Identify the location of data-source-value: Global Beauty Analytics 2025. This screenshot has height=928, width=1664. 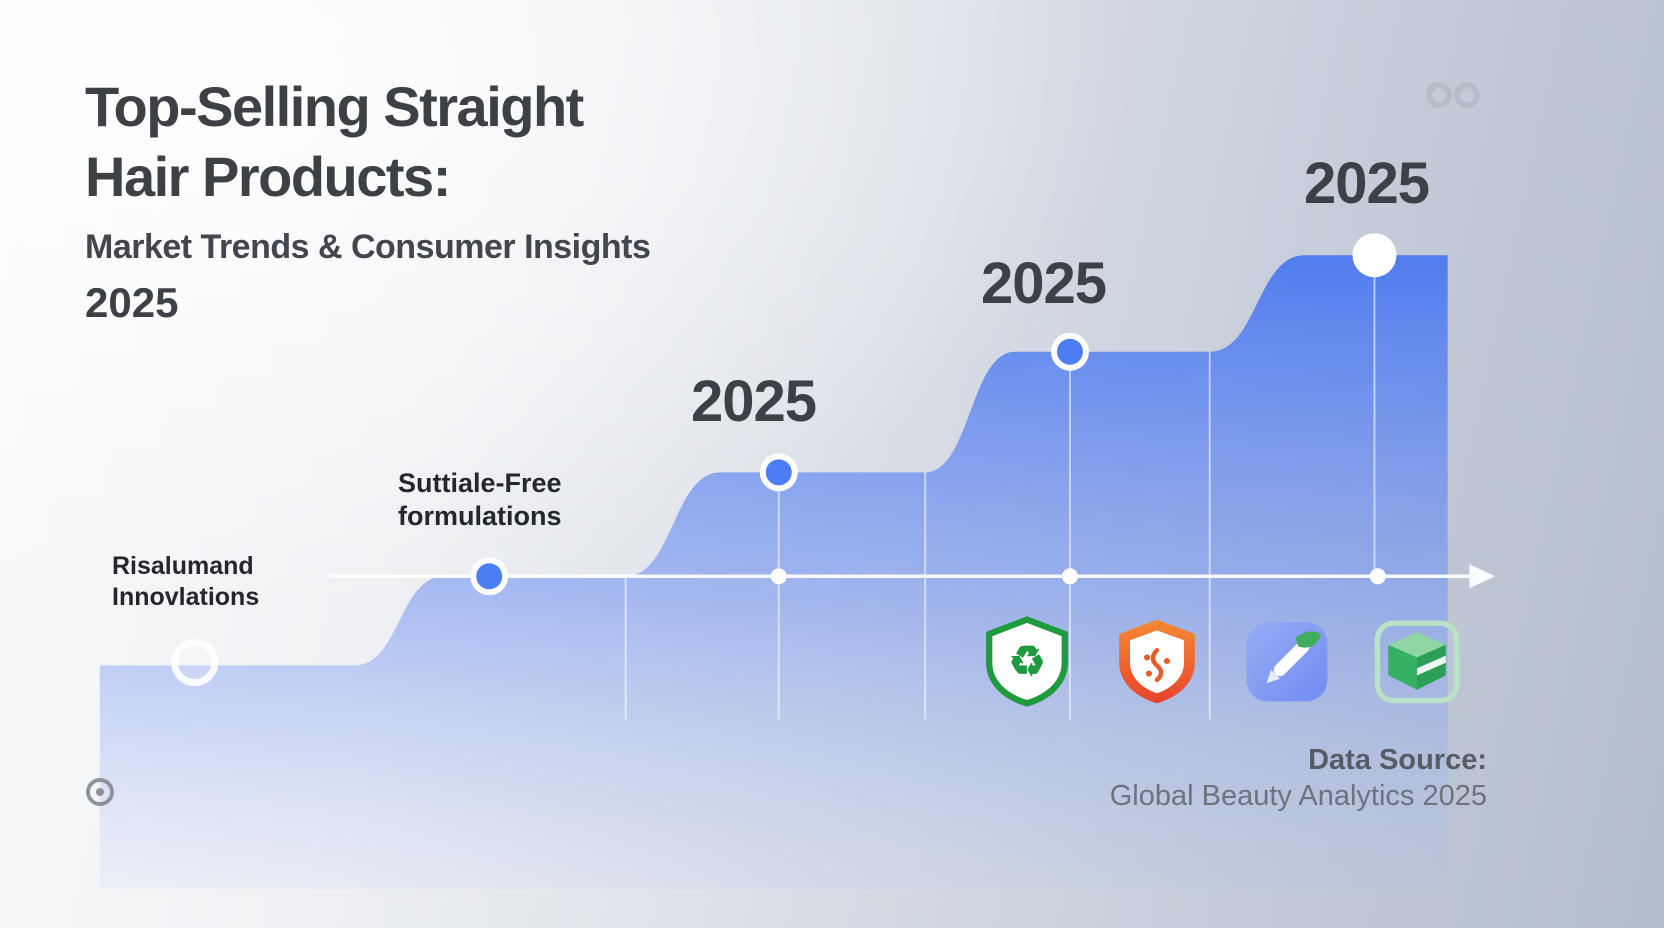
(1298, 796).